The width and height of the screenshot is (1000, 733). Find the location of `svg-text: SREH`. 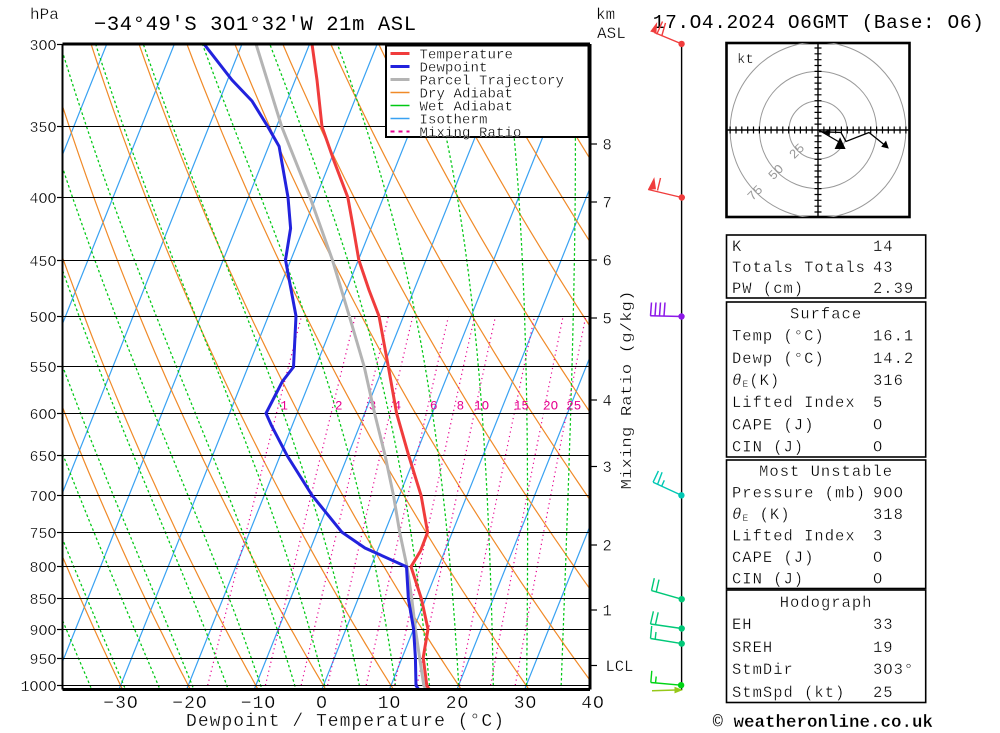

svg-text: SREH is located at coordinates (752, 648).